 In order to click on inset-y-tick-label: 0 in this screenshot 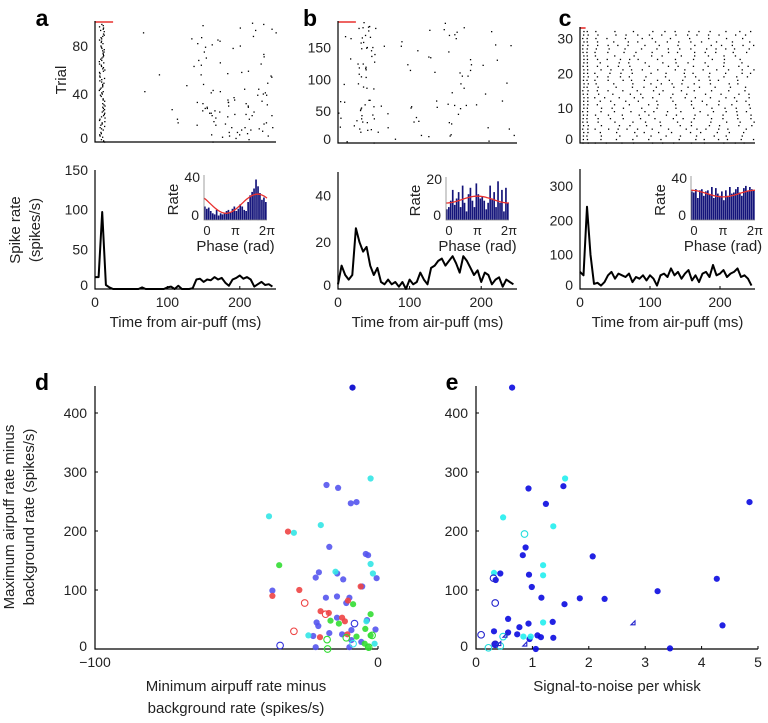, I will do `click(682, 215)`.